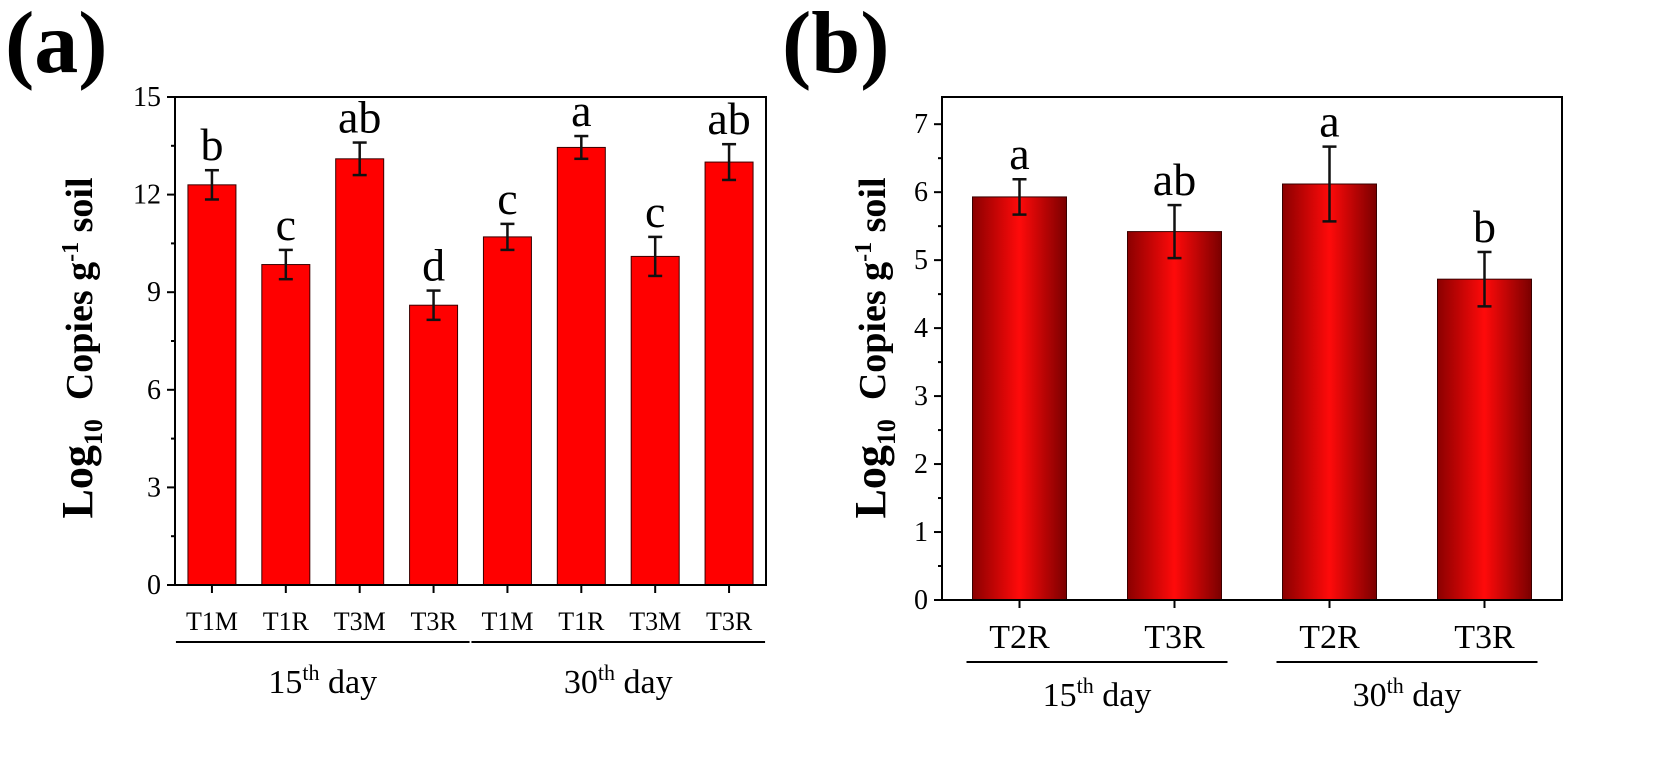  I want to click on y-tick-label: 2, so click(921, 464).